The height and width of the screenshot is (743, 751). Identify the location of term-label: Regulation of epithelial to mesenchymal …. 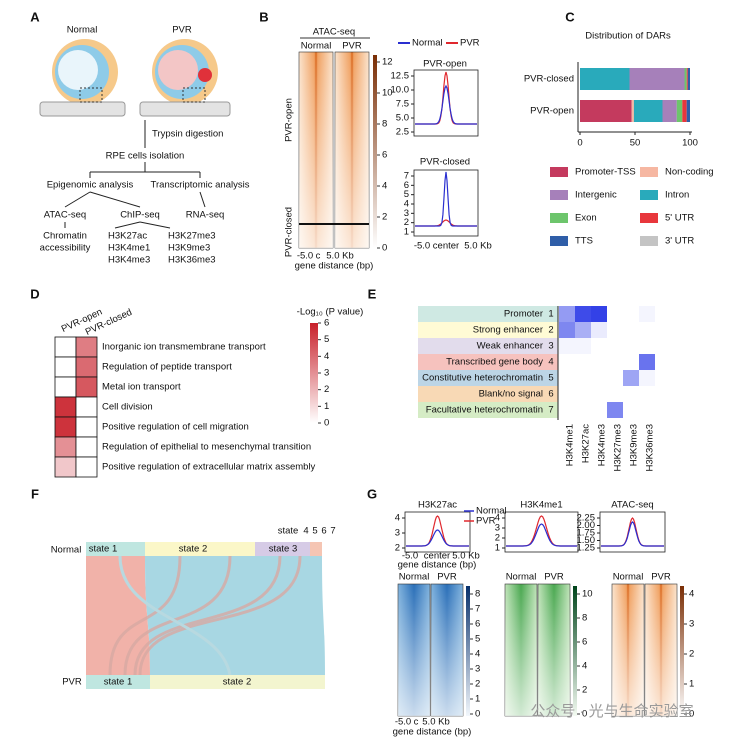
(206, 447).